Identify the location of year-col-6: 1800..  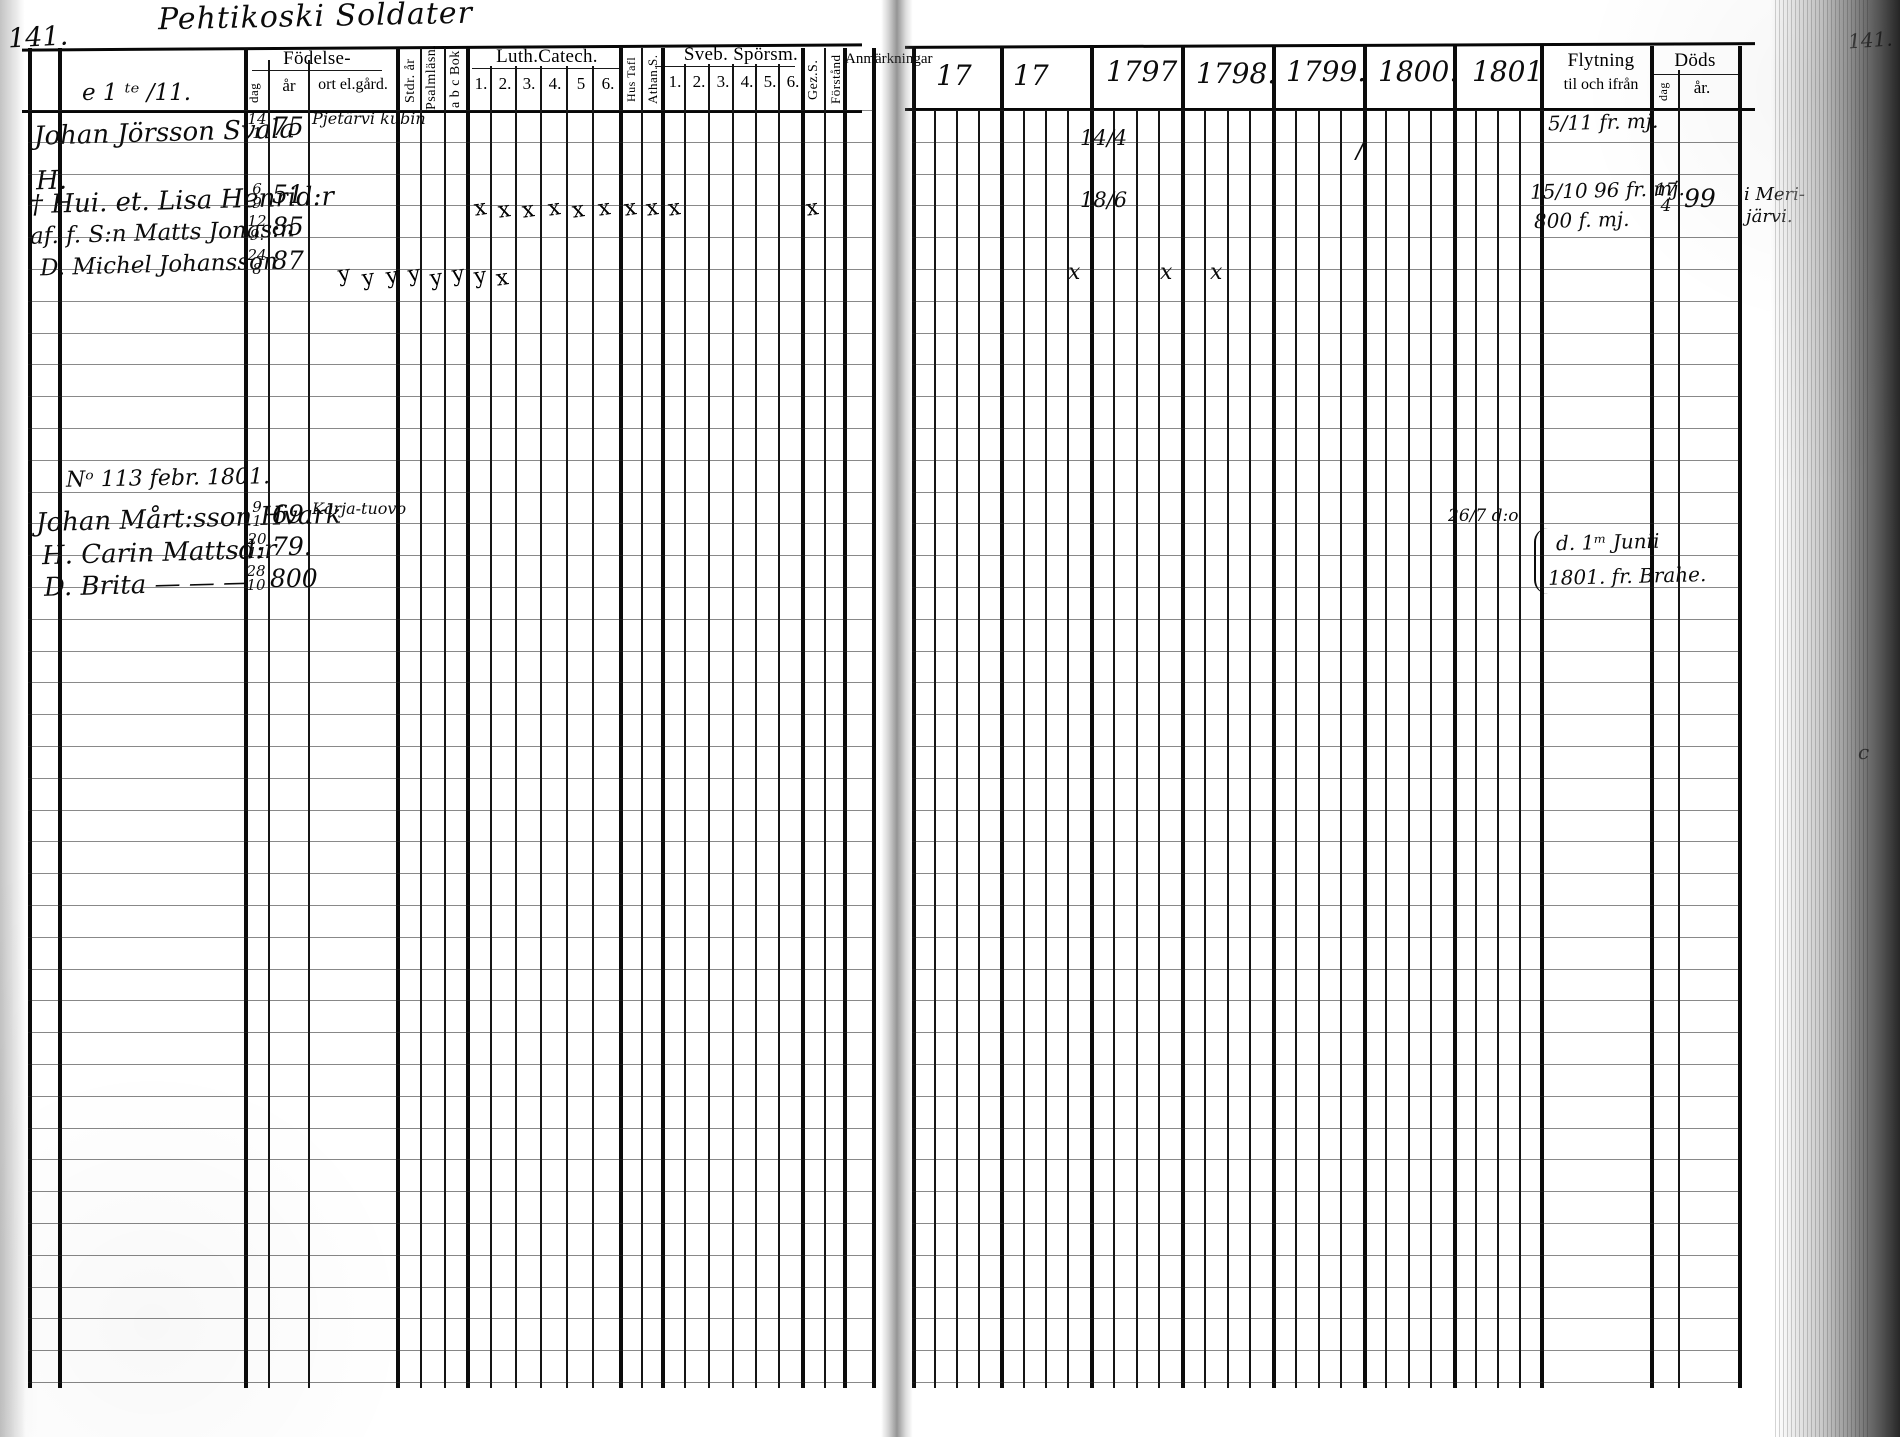
(1418, 71).